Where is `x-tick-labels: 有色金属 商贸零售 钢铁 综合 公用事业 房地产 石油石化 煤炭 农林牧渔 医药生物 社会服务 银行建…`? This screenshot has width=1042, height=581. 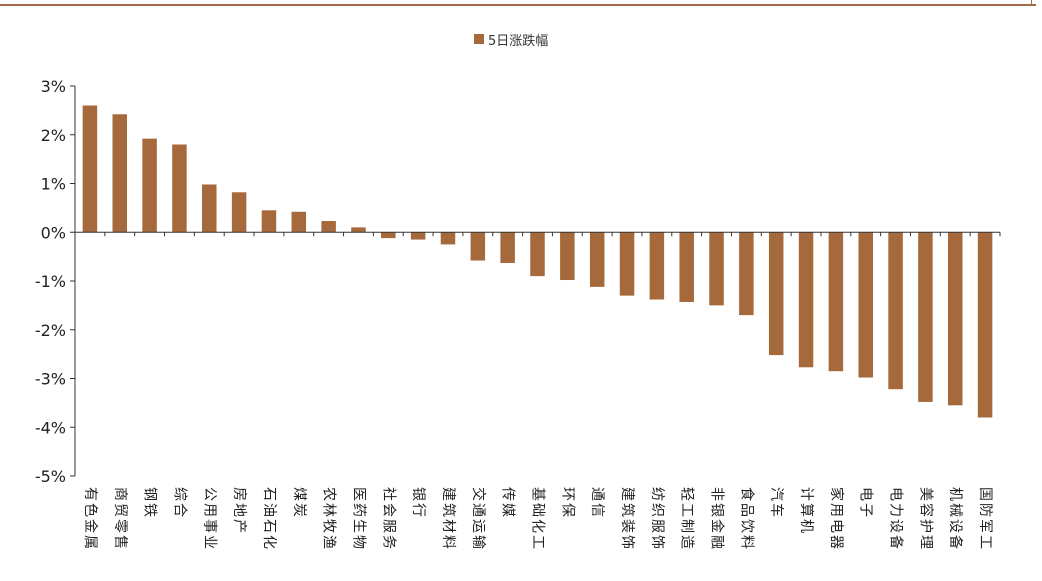
x-tick-labels: 有色金属 商贸零售 钢铁 综合 公用事业 房地产 石油石化 煤炭 农林牧渔 医药生物 社会服务 银行建… is located at coordinates (537, 519).